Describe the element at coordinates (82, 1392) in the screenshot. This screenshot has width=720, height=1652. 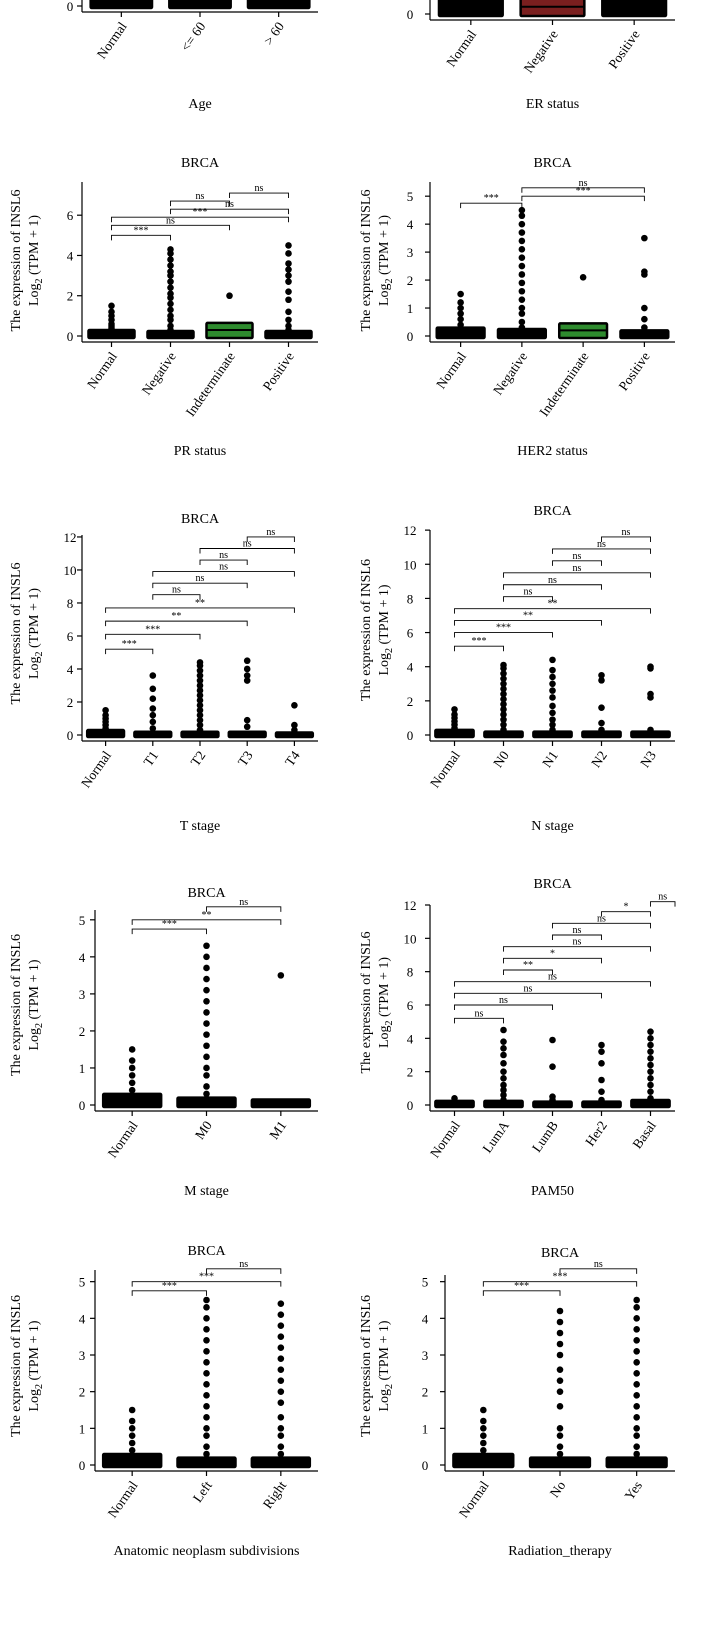
I see `y-tick-label: 2` at that location.